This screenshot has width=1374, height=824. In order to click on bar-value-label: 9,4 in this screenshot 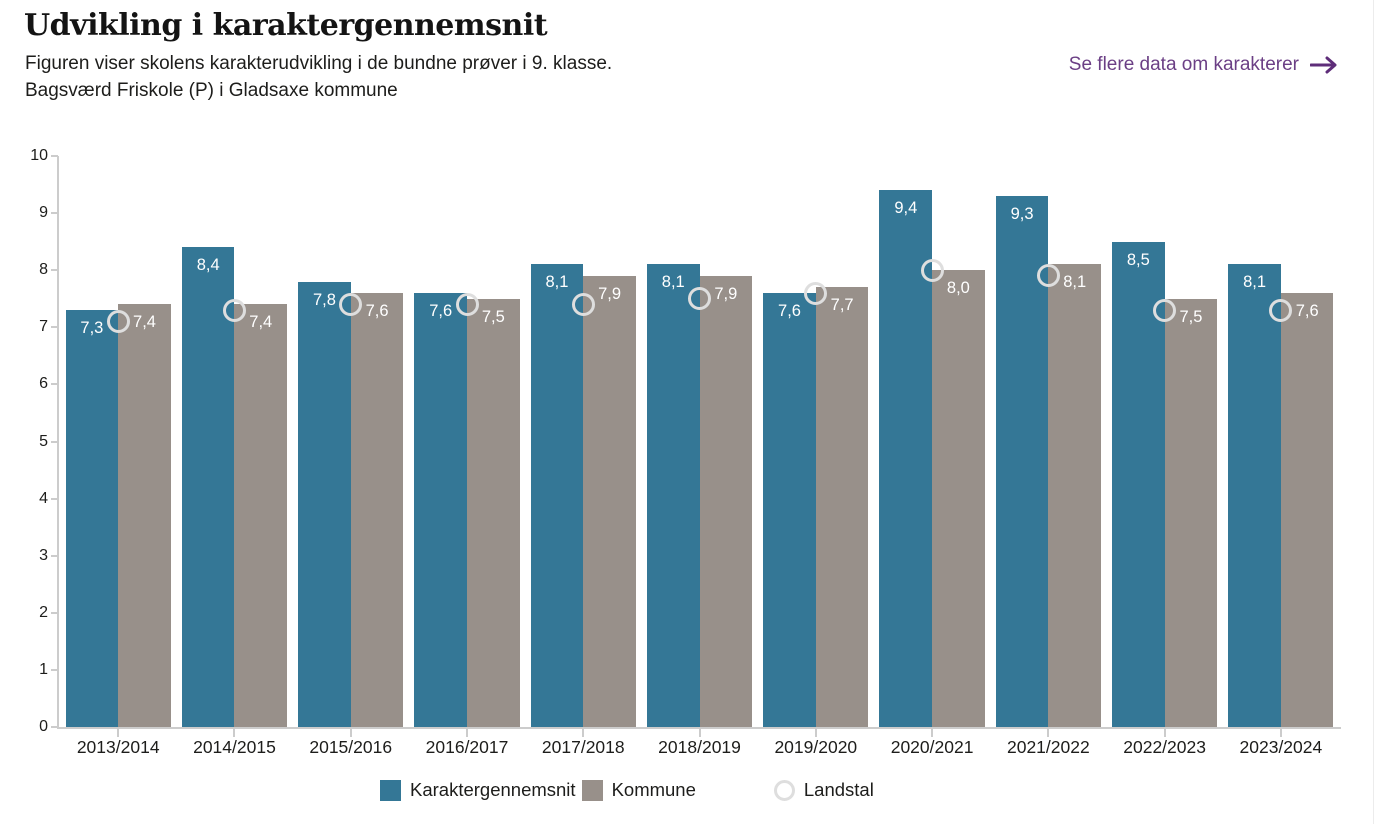, I will do `click(906, 208)`.